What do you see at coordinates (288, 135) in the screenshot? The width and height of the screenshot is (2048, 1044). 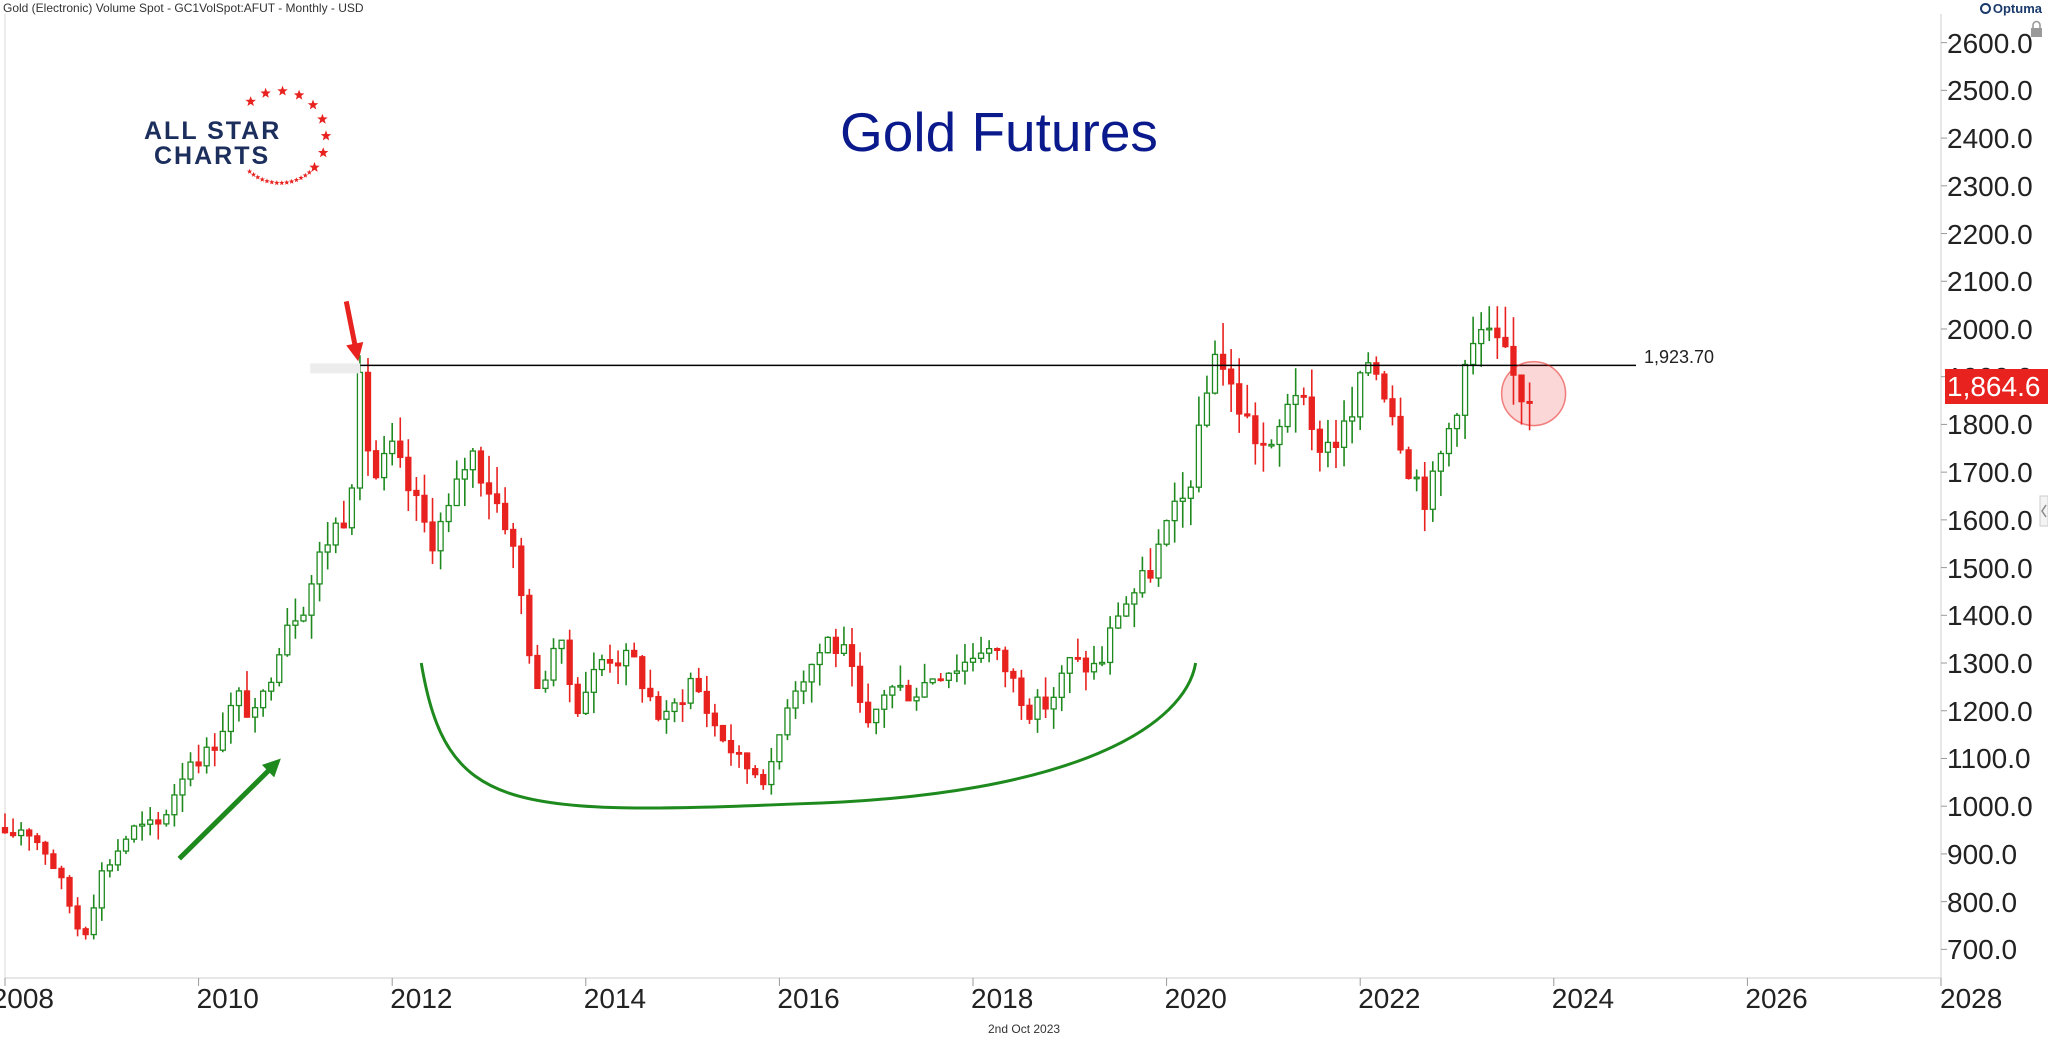 I see `star-ring-icon` at bounding box center [288, 135].